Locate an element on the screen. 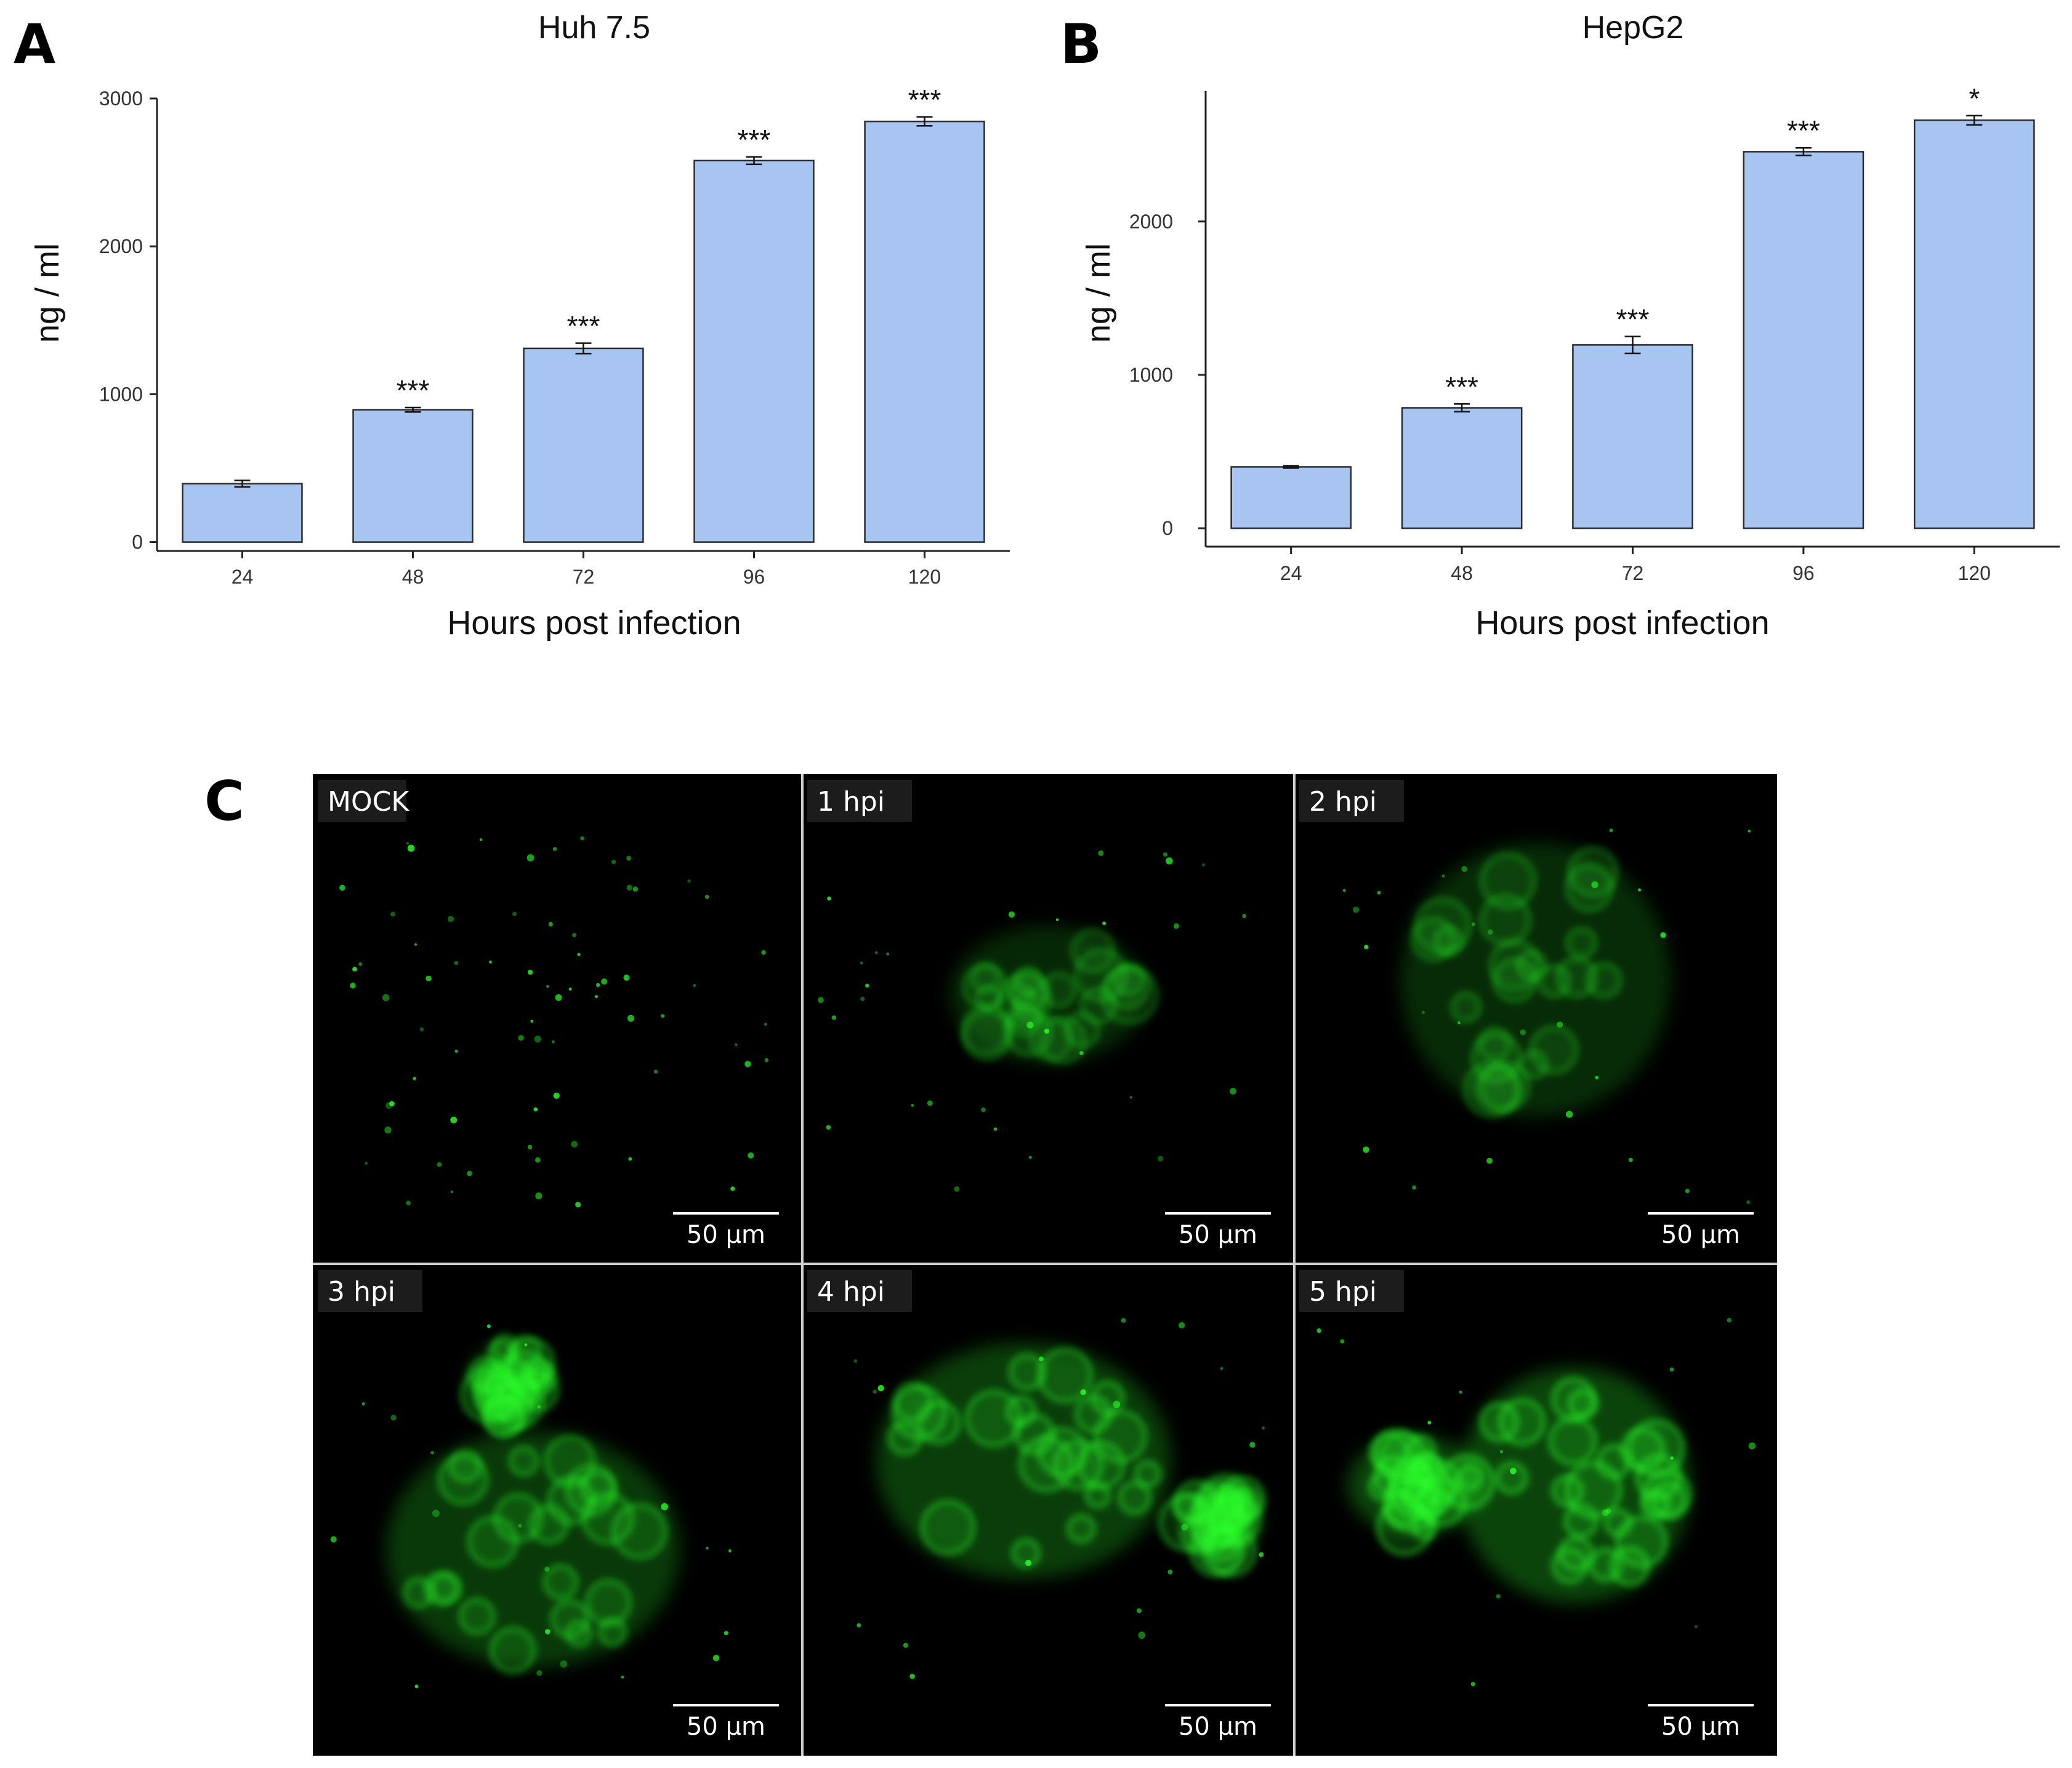 The image size is (2072, 1768). micrograph-label: 5 hpi is located at coordinates (1343, 1292).